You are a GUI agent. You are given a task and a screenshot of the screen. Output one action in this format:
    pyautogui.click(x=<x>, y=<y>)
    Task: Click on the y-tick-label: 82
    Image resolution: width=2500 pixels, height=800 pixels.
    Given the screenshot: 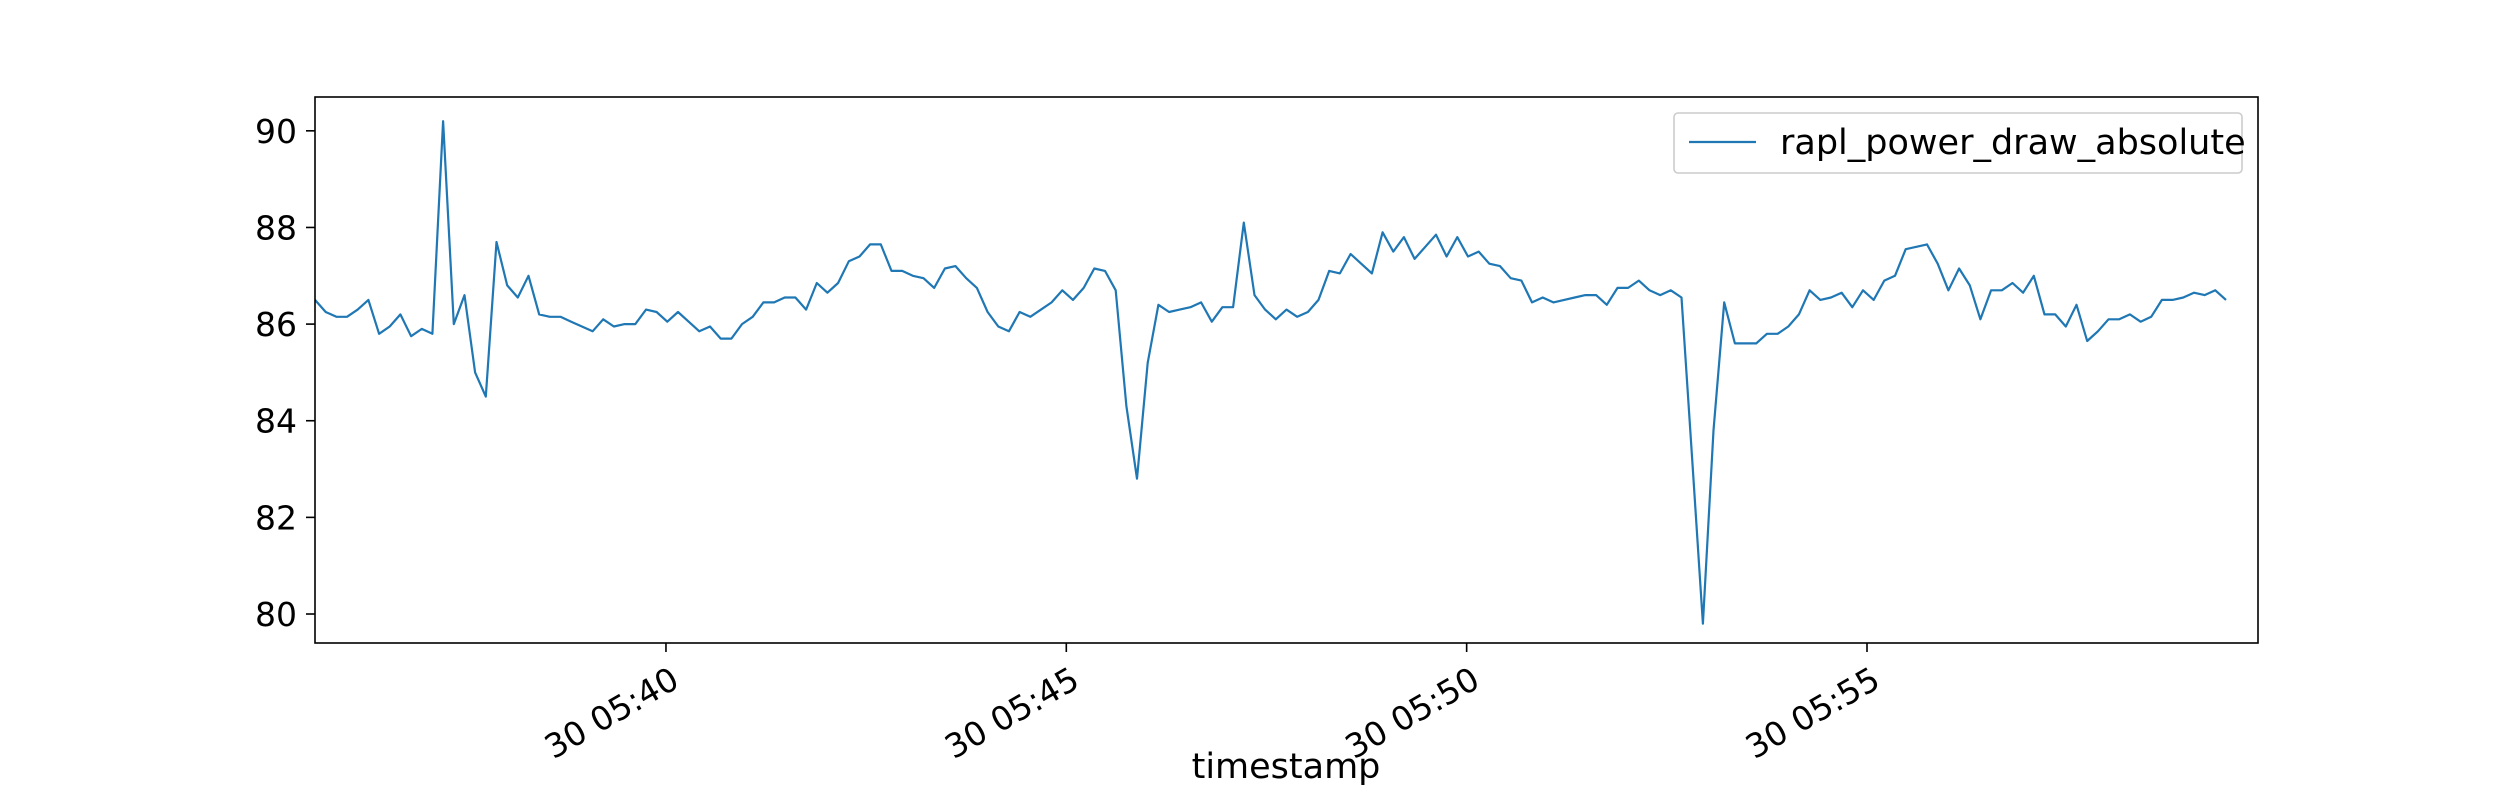 What is the action you would take?
    pyautogui.click(x=276, y=517)
    